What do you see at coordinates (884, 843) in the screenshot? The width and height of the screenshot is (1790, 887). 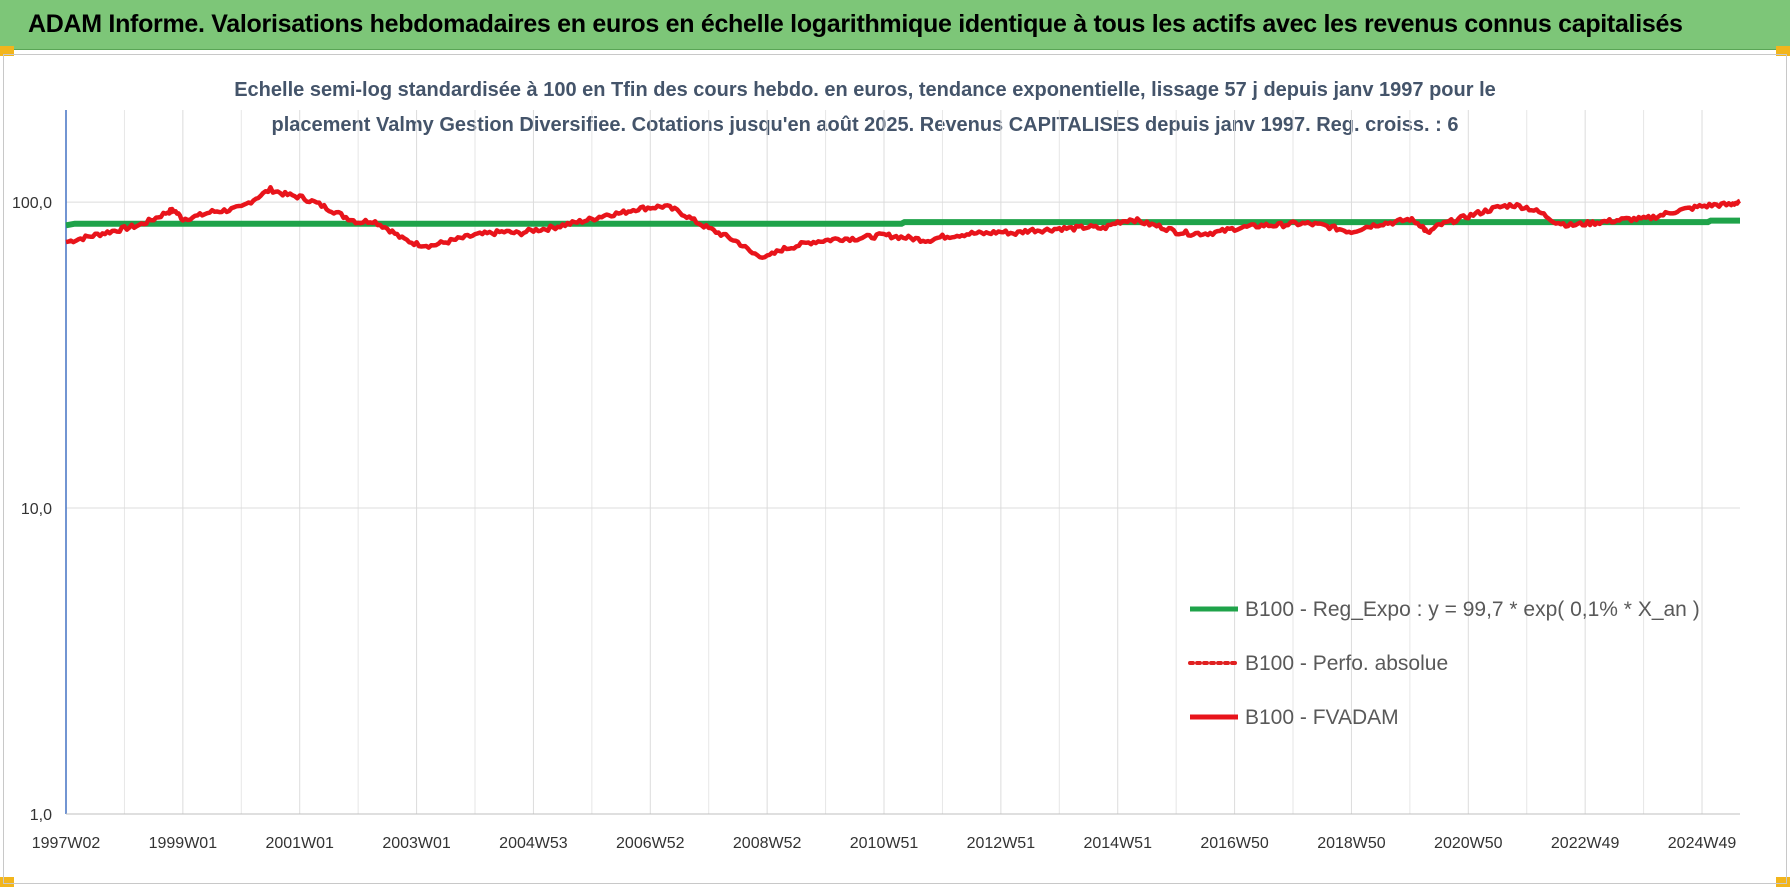 I see `x-tick-label: 2010W51` at bounding box center [884, 843].